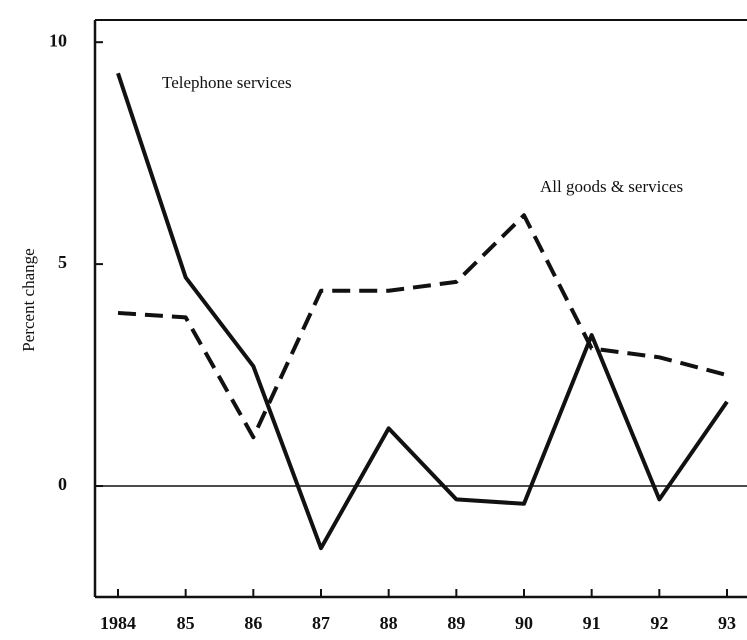 Image resolution: width=747 pixels, height=640 pixels. What do you see at coordinates (592, 623) in the screenshot?
I see `x-tick-label: 91` at bounding box center [592, 623].